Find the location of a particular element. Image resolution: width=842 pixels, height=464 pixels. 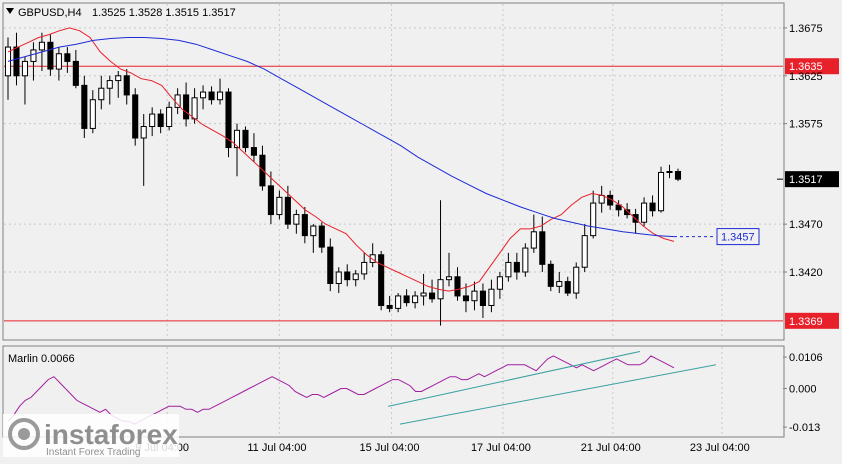

support-label-box is located at coordinates (812, 320).